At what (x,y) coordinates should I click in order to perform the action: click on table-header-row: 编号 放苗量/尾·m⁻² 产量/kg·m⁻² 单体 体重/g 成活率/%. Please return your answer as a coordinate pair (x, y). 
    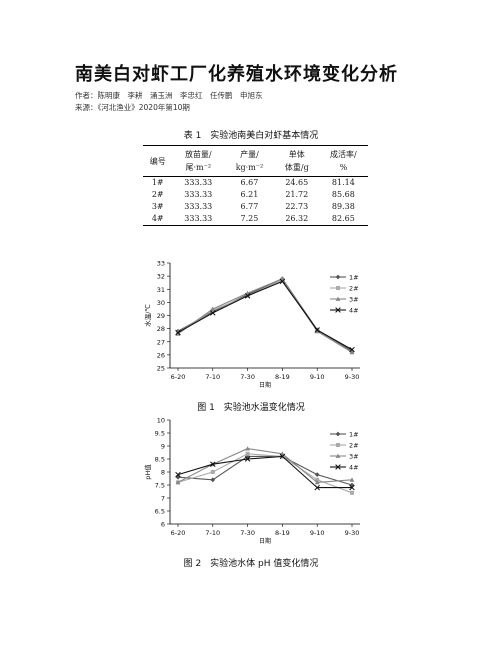
    Looking at the image, I should click on (255, 161).